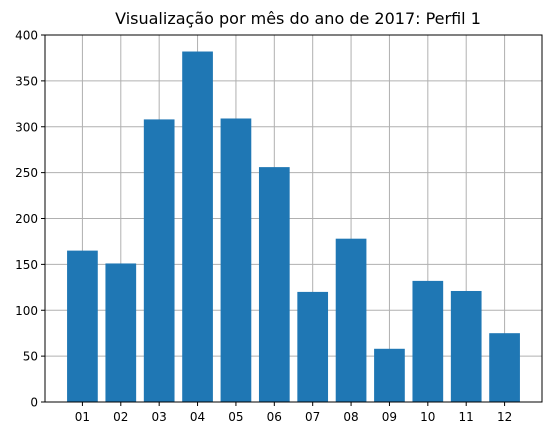 This screenshot has width=552, height=440. What do you see at coordinates (26, 311) in the screenshot?
I see `y-tick-label: 100` at bounding box center [26, 311].